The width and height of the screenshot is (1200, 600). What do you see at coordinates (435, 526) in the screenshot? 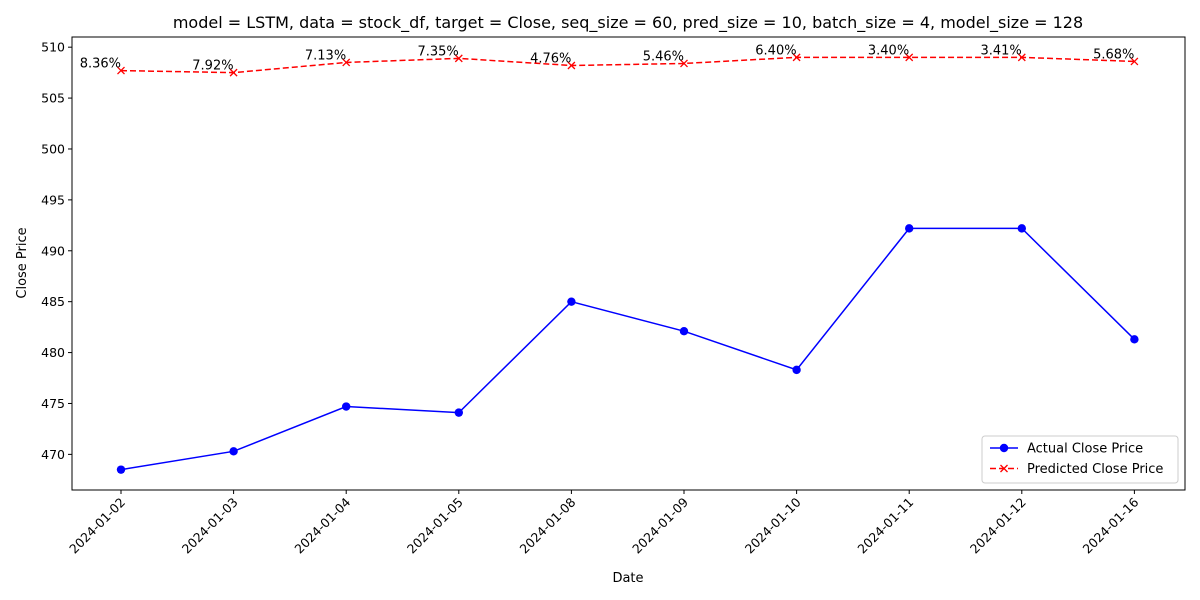
I see `x-tick-label: 2024-01-05` at bounding box center [435, 526].